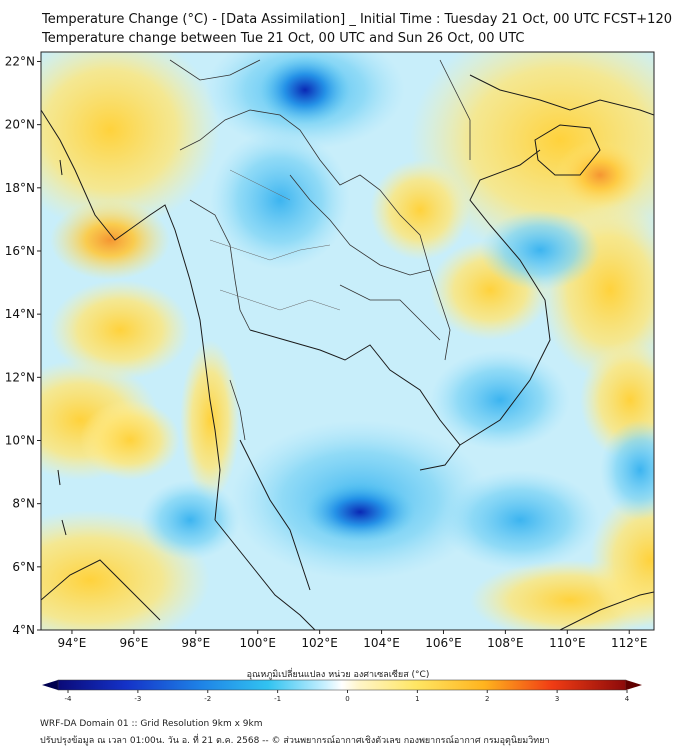  I want to click on colorbar-tick-label: 0, so click(347, 699).